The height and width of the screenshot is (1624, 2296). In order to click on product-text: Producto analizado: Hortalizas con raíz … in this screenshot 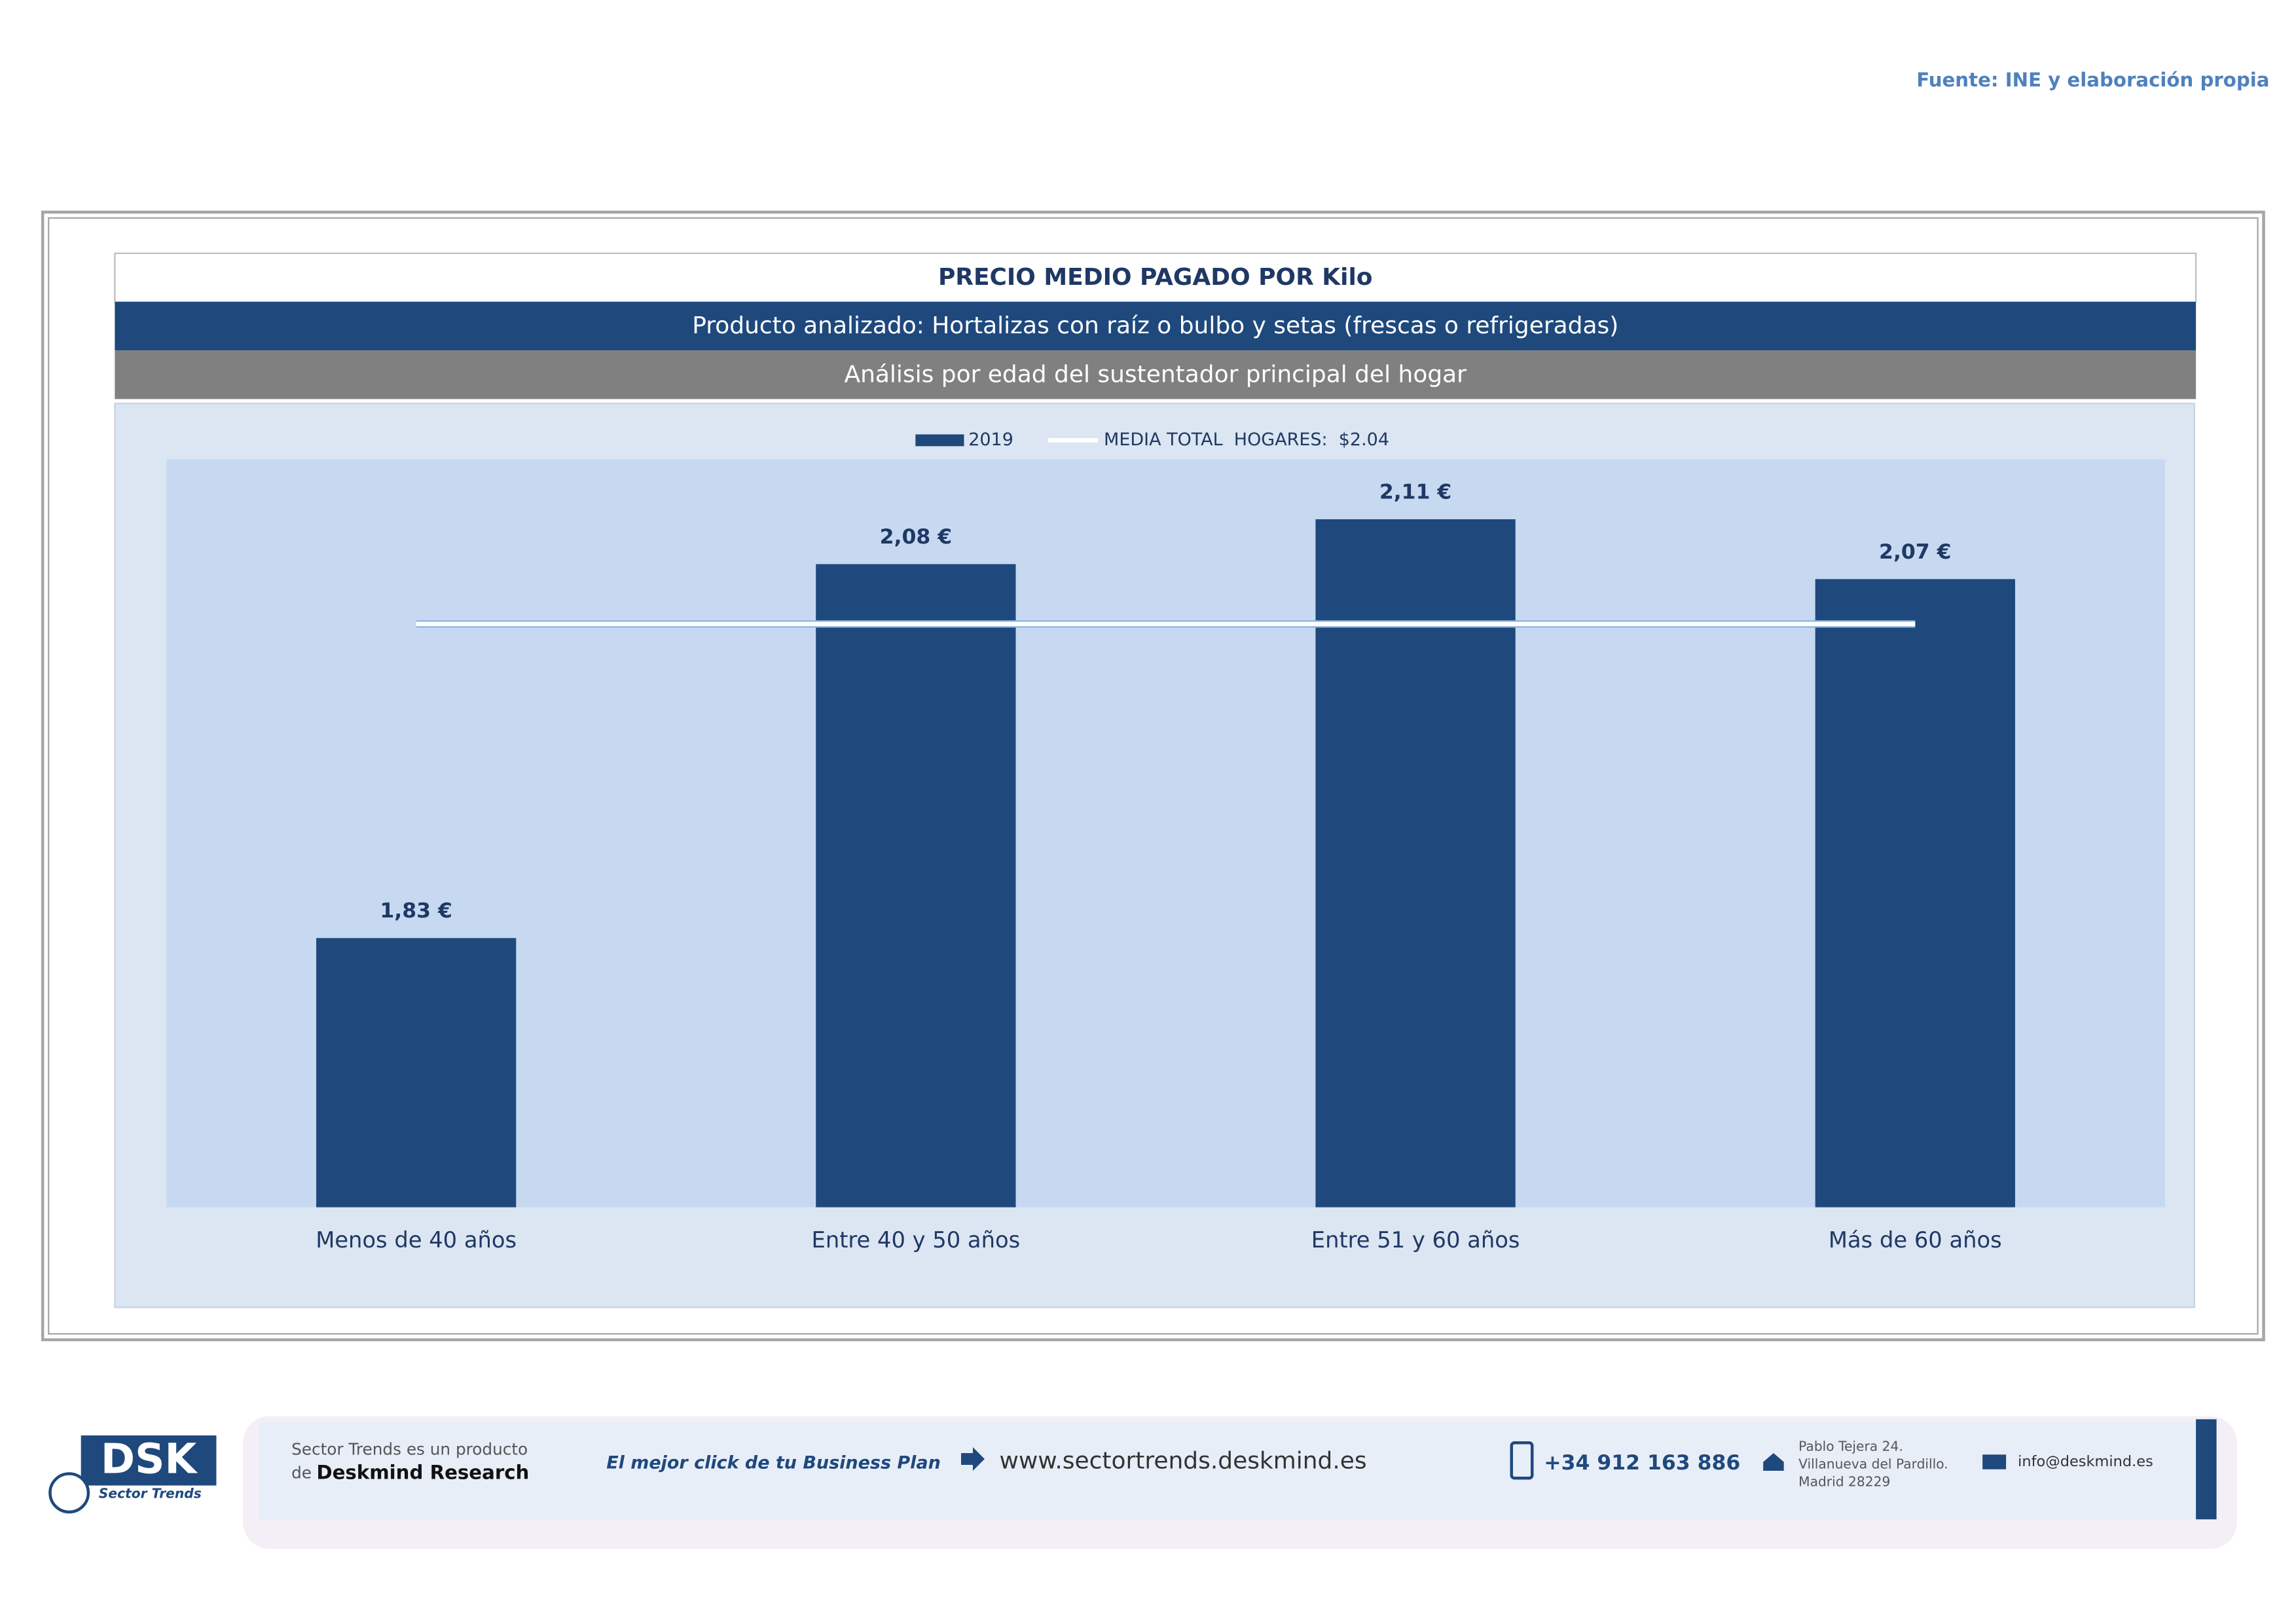, I will do `click(1155, 325)`.